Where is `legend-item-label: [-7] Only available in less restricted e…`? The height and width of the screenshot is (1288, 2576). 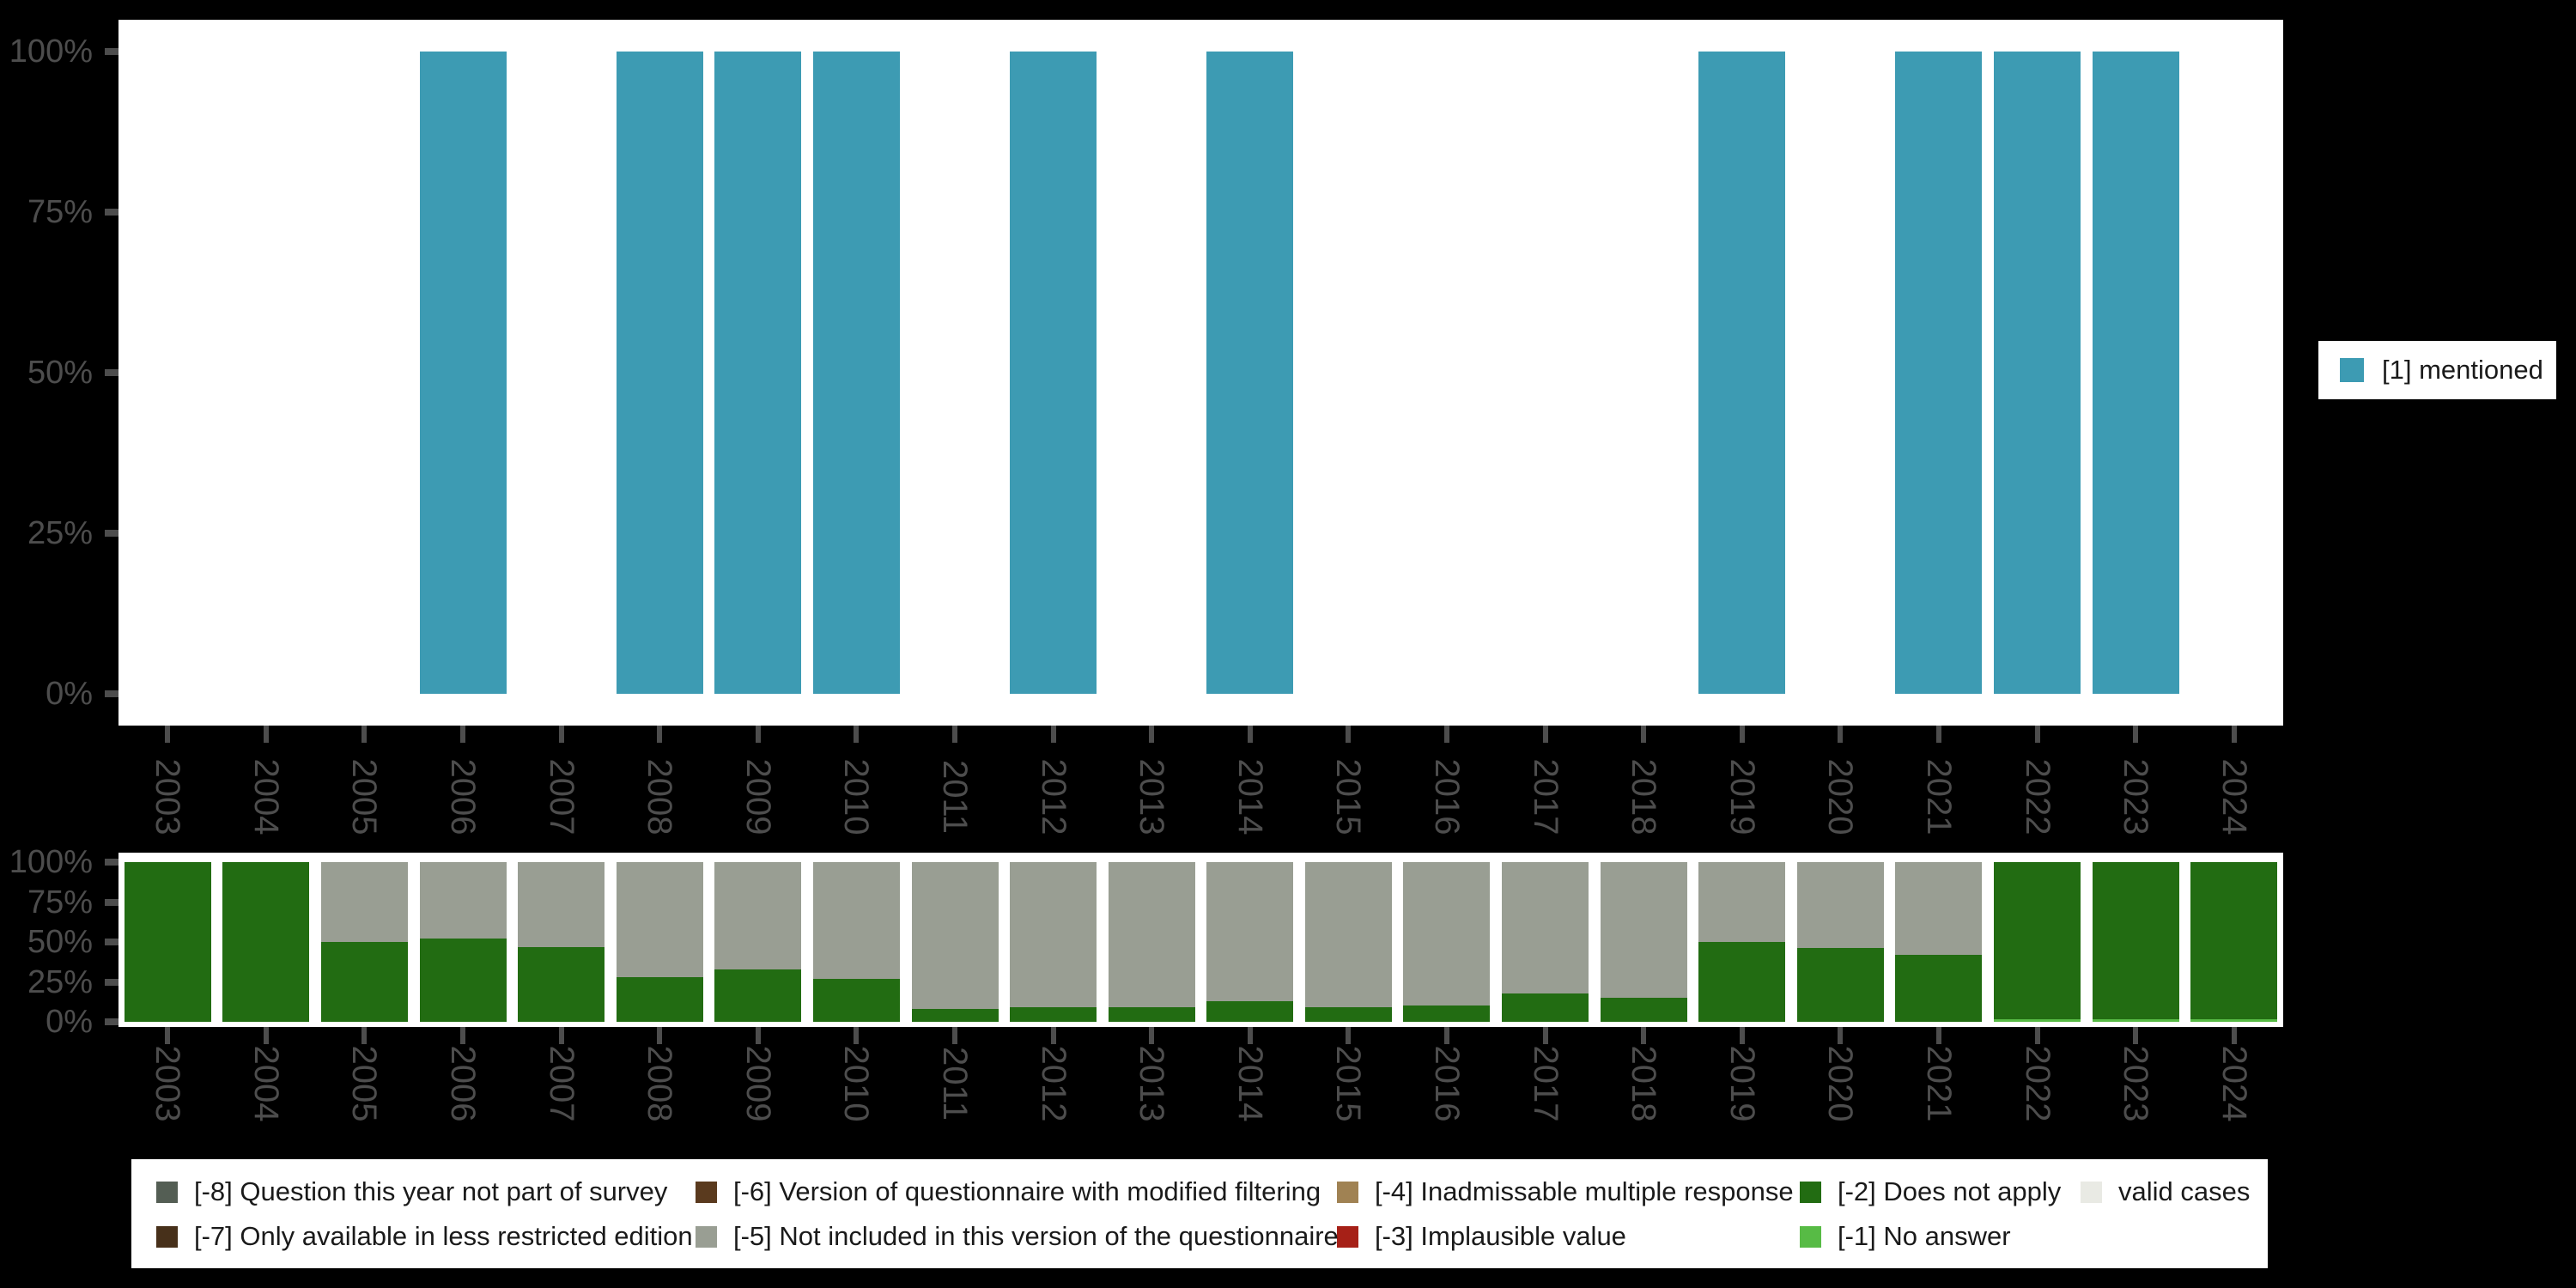
legend-item-label: [-7] Only available in less restricted e… is located at coordinates (444, 1236).